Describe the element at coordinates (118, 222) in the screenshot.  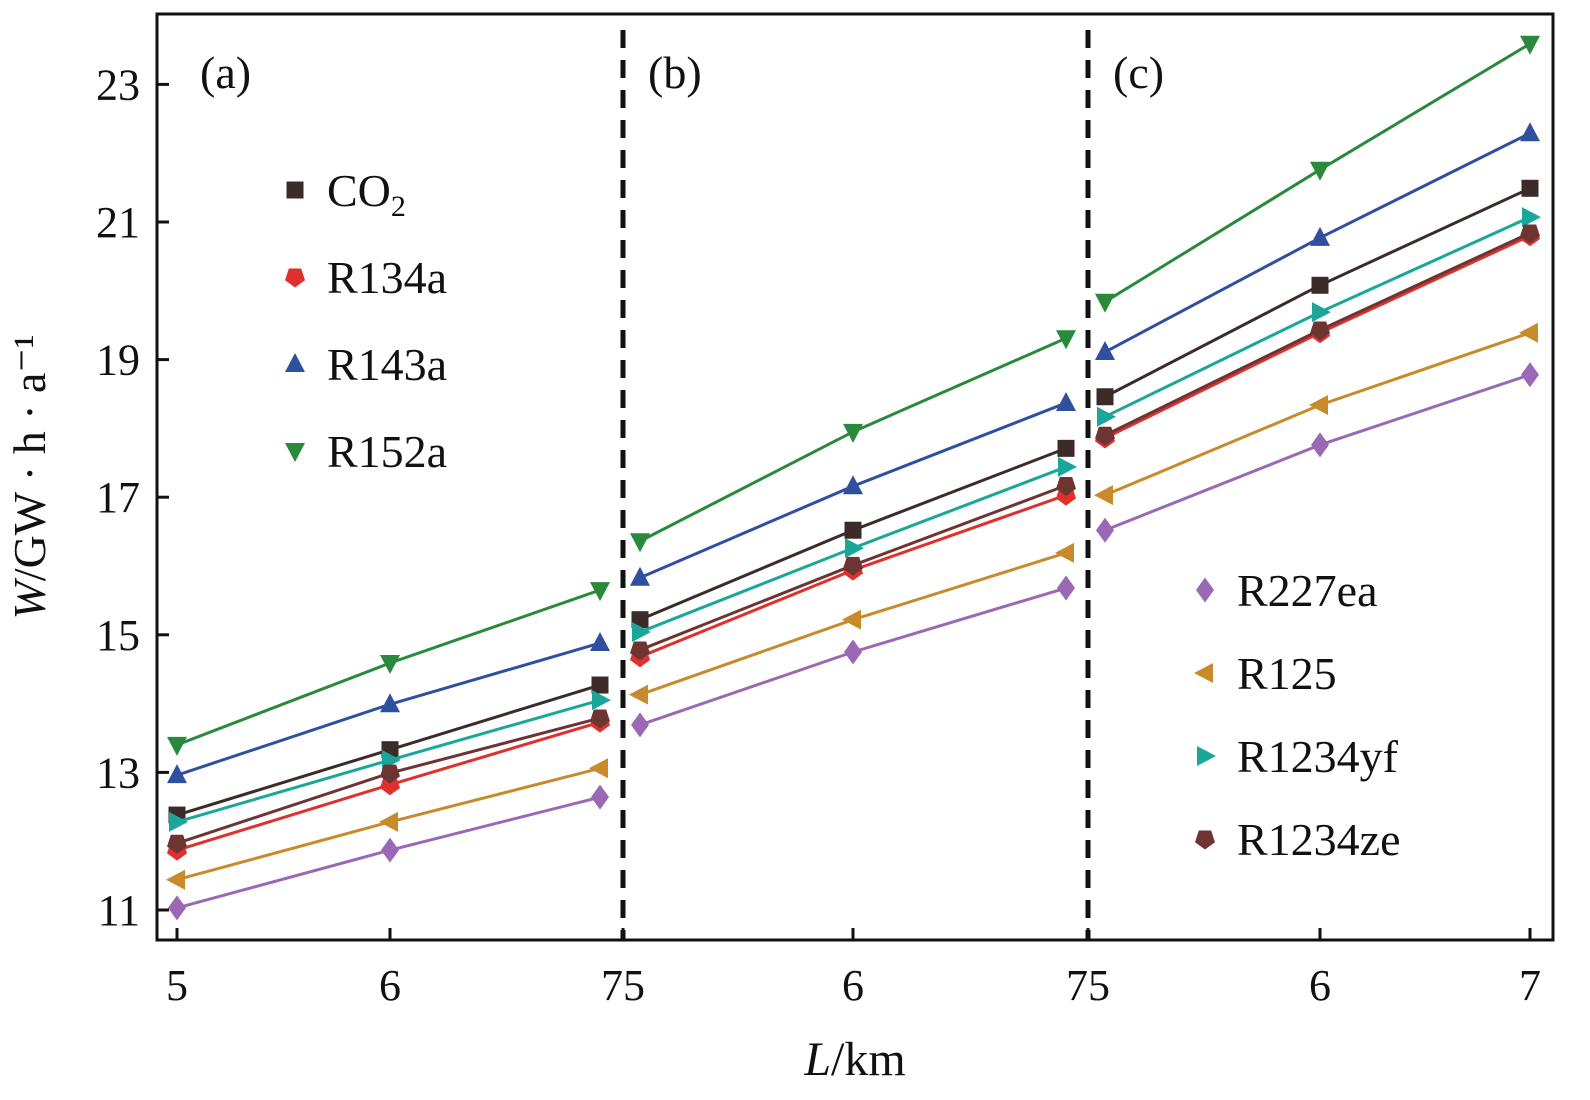
I see `y-tick-label: 21` at that location.